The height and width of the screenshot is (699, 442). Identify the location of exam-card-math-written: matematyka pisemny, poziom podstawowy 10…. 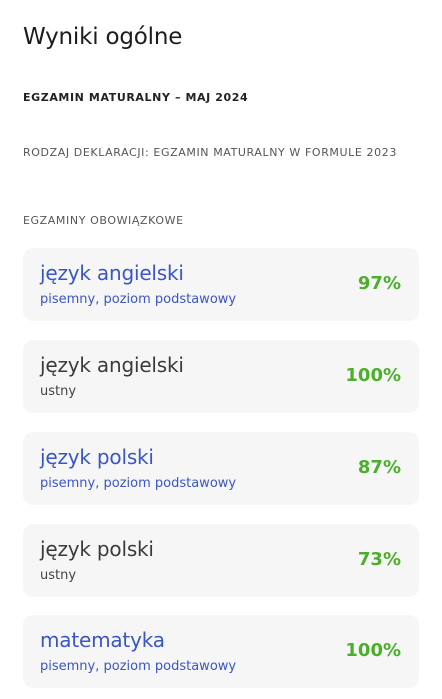
(221, 651).